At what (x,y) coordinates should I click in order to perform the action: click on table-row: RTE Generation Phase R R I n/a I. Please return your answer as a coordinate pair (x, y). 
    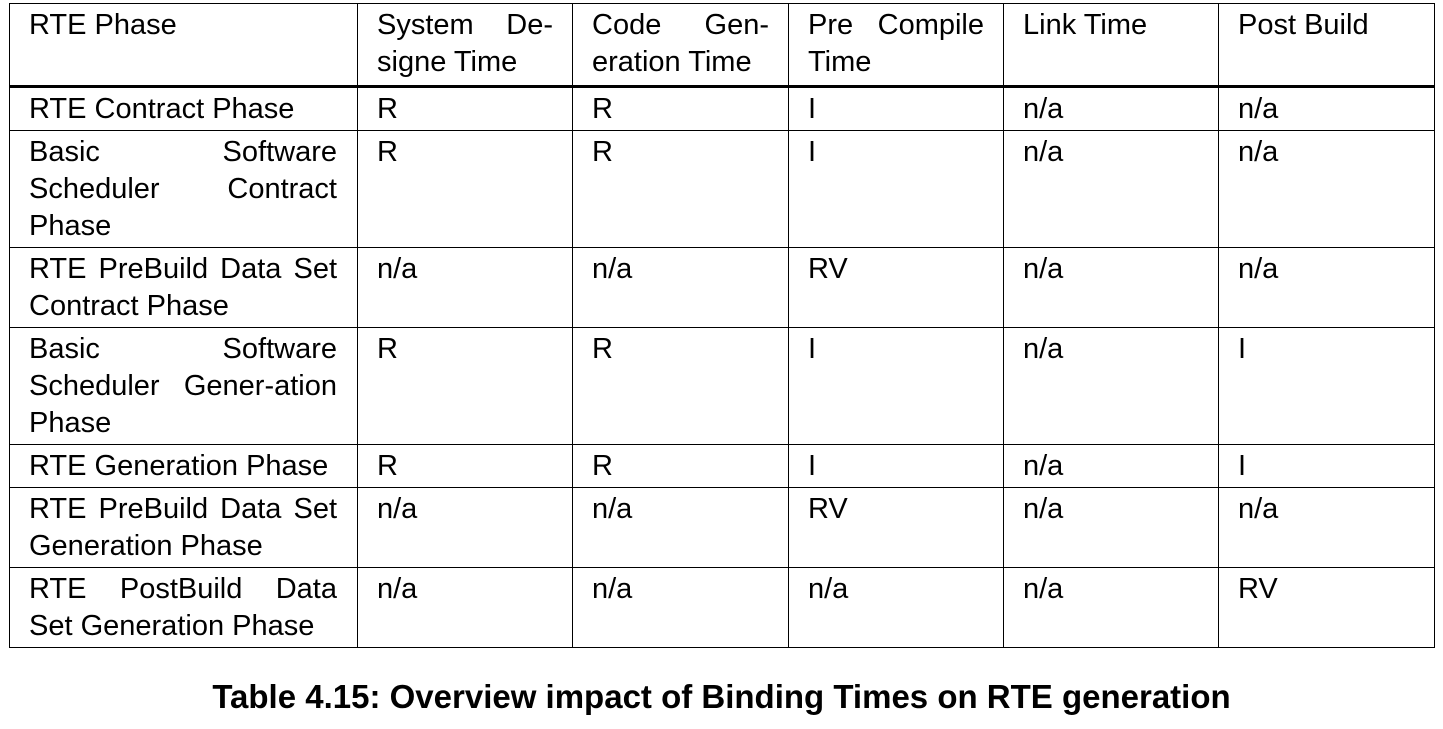
    Looking at the image, I should click on (722, 466).